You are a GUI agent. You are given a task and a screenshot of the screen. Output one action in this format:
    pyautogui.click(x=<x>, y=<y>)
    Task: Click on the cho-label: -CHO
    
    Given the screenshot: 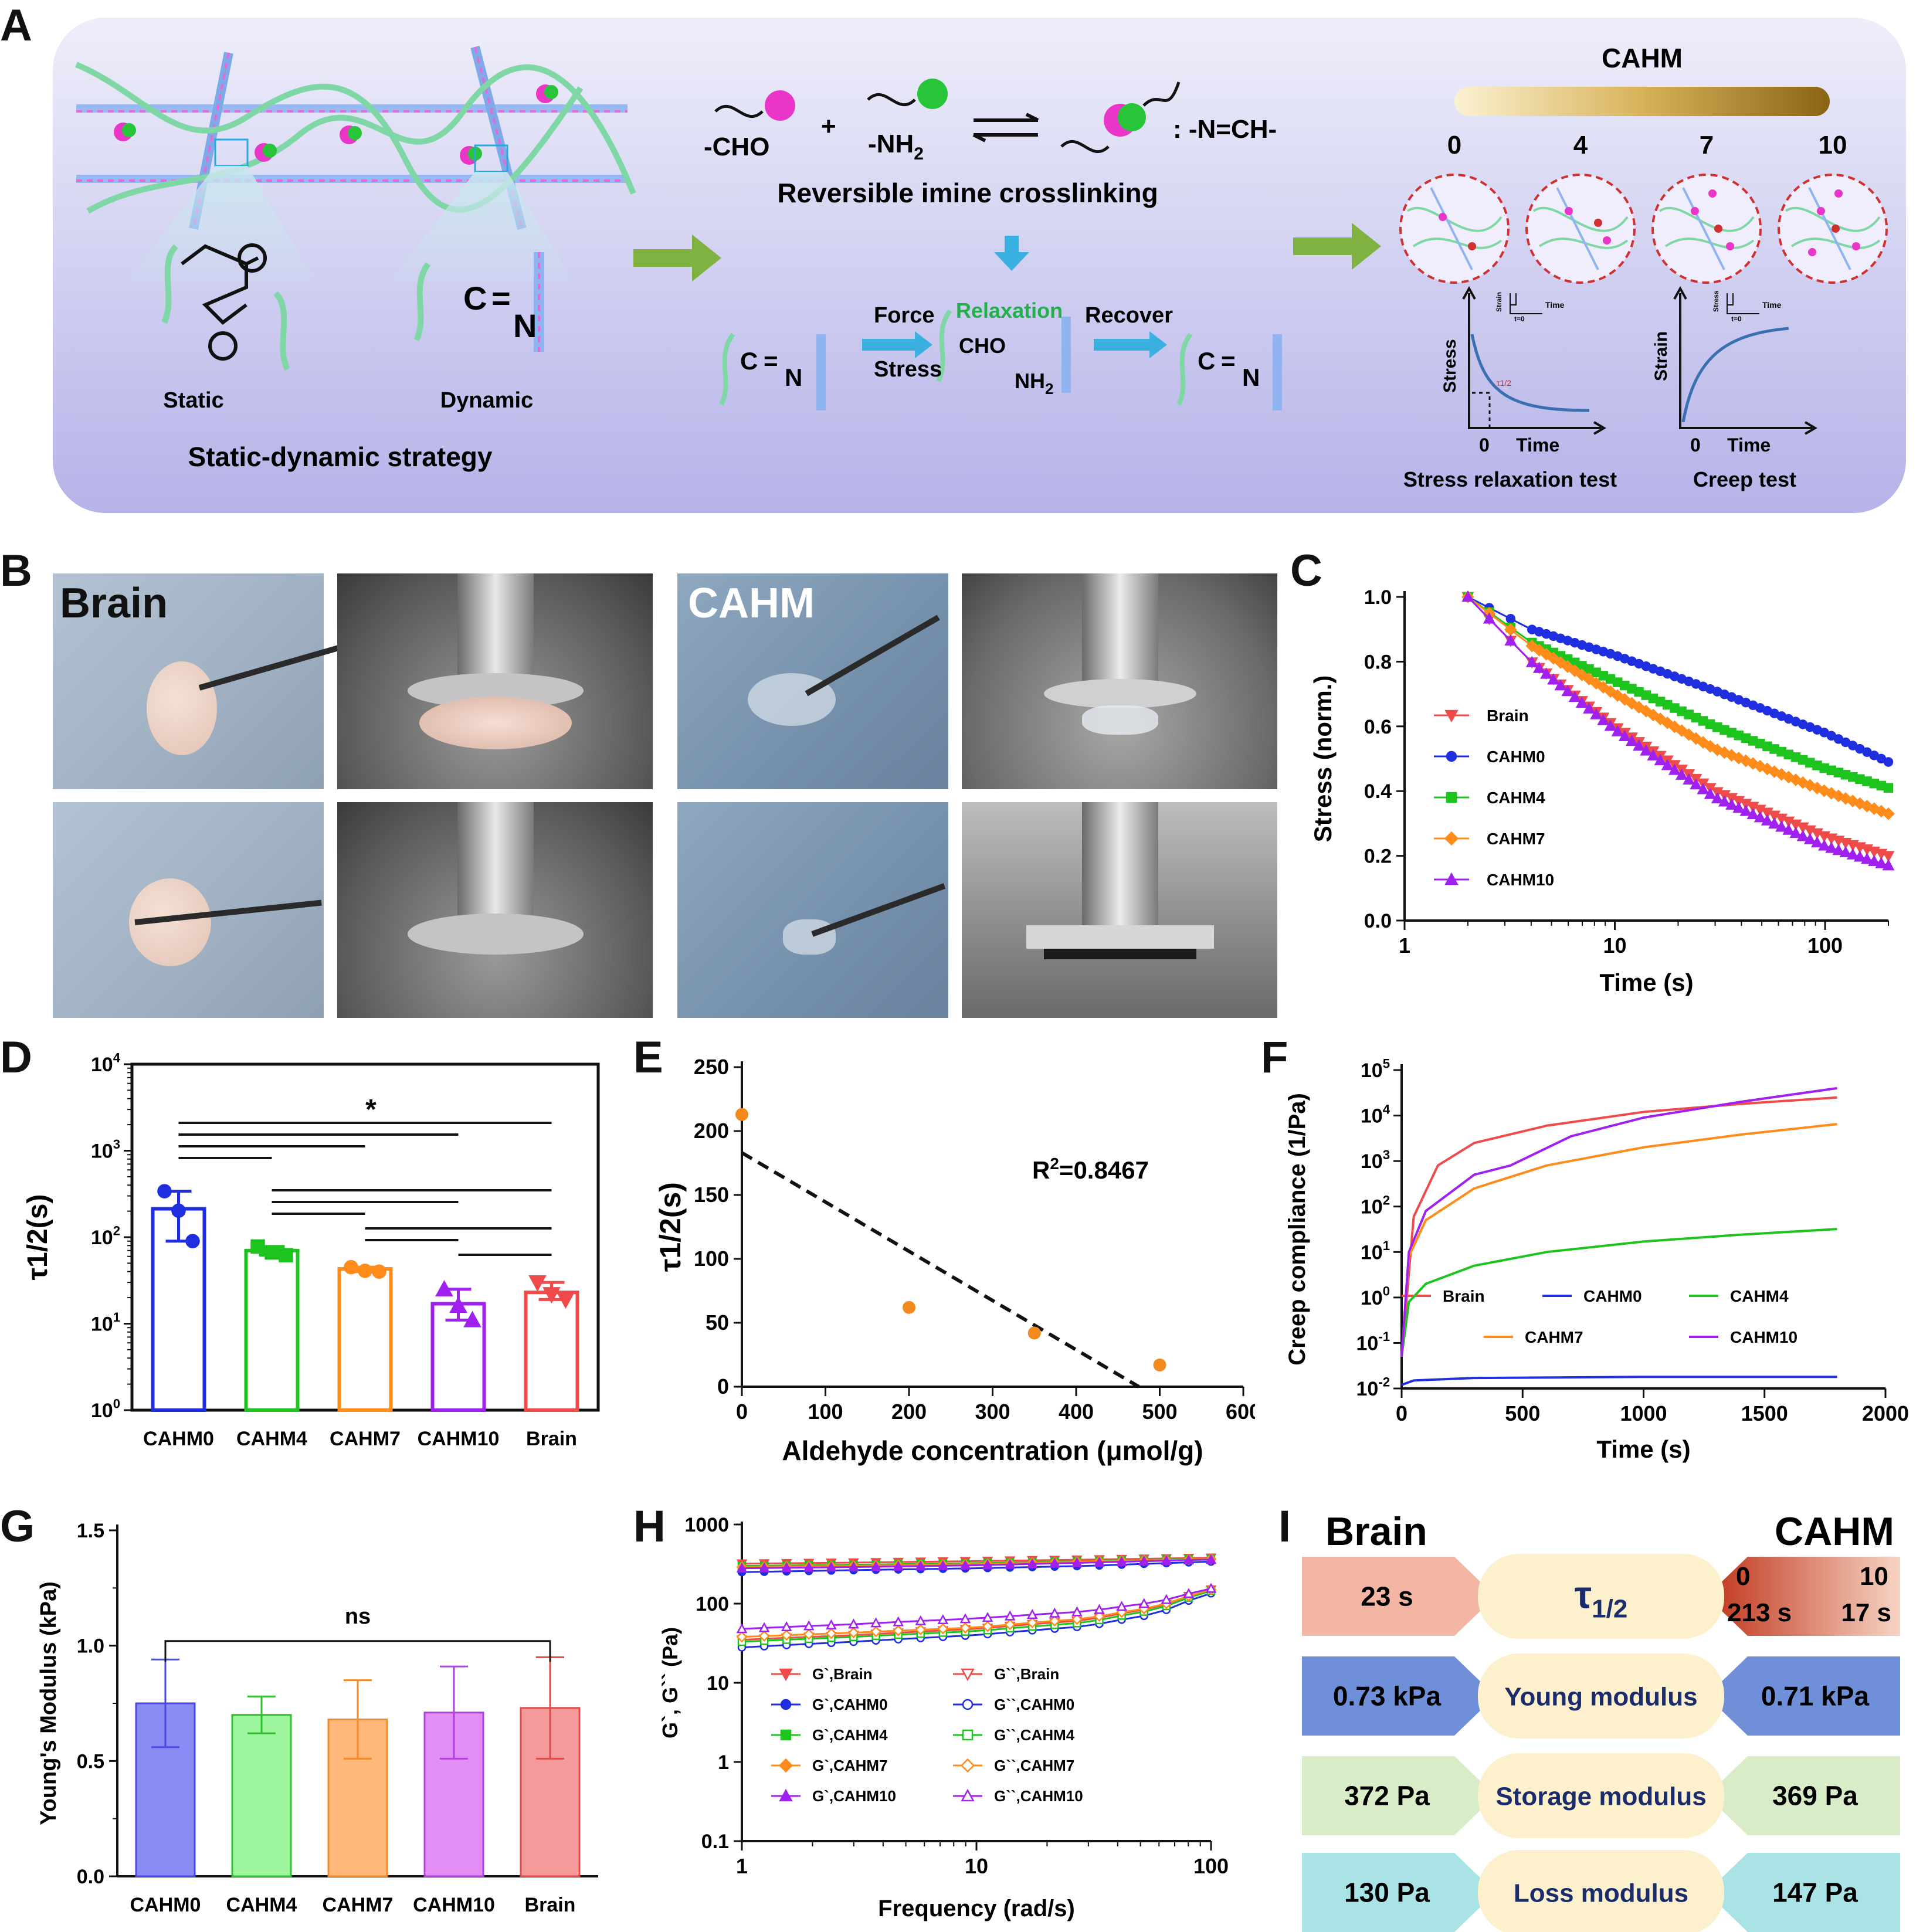 What is the action you would take?
    pyautogui.click(x=736, y=147)
    